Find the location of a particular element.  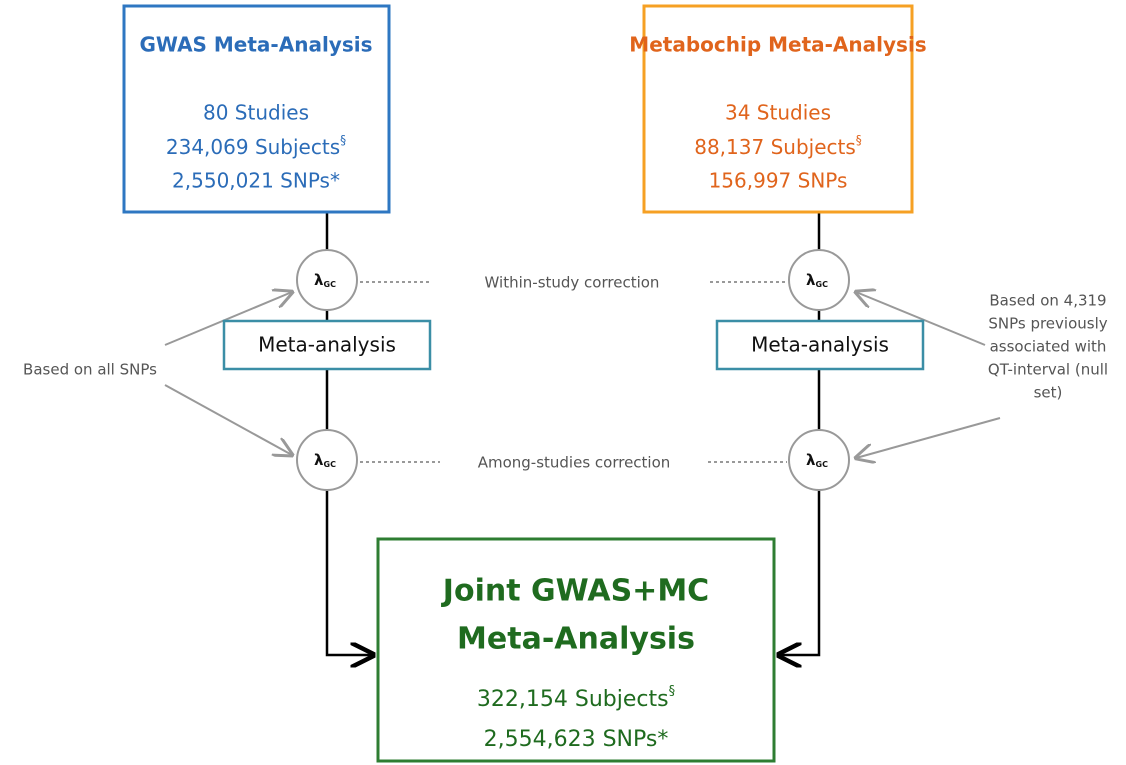

box-title: GWAS Meta-Analysis is located at coordinates (255, 45).